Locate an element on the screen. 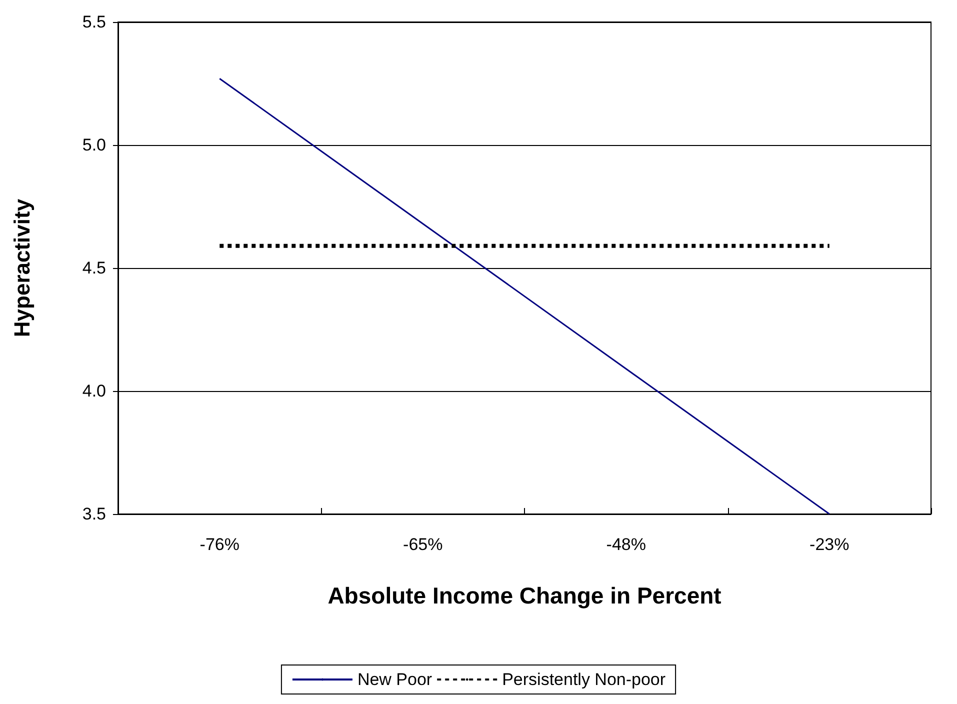  y-tick-label: 5.0 is located at coordinates (94, 145).